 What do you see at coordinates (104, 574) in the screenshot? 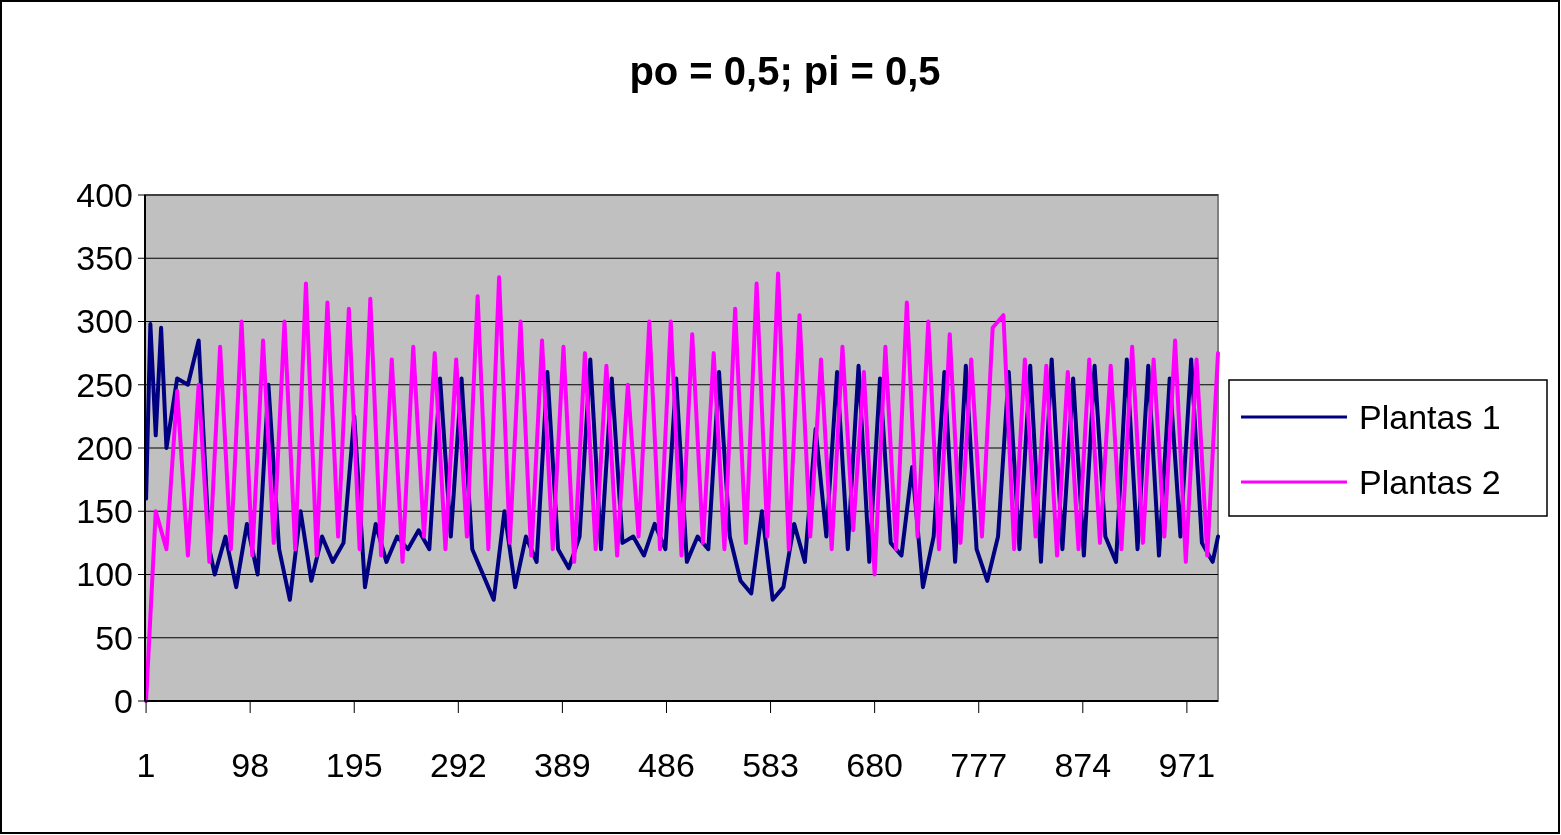
I see `y-tick-label: 100` at bounding box center [104, 574].